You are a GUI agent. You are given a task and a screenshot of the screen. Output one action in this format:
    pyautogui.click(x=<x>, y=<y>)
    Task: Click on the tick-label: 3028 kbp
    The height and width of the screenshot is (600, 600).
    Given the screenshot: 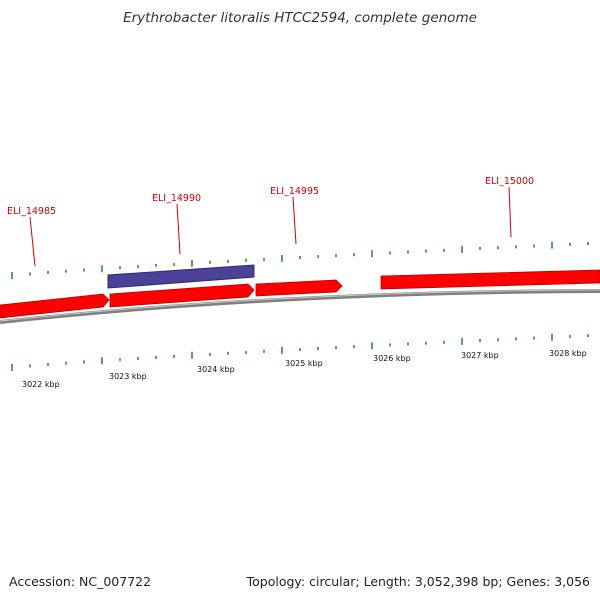 What is the action you would take?
    pyautogui.click(x=568, y=353)
    